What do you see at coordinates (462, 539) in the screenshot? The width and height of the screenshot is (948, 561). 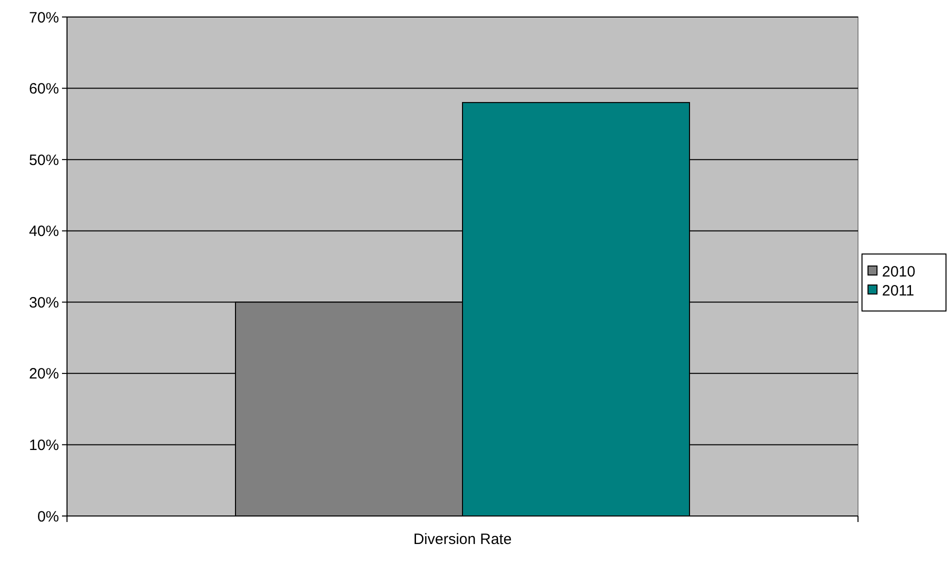 I see `x-tick-label: Diversion Rate` at bounding box center [462, 539].